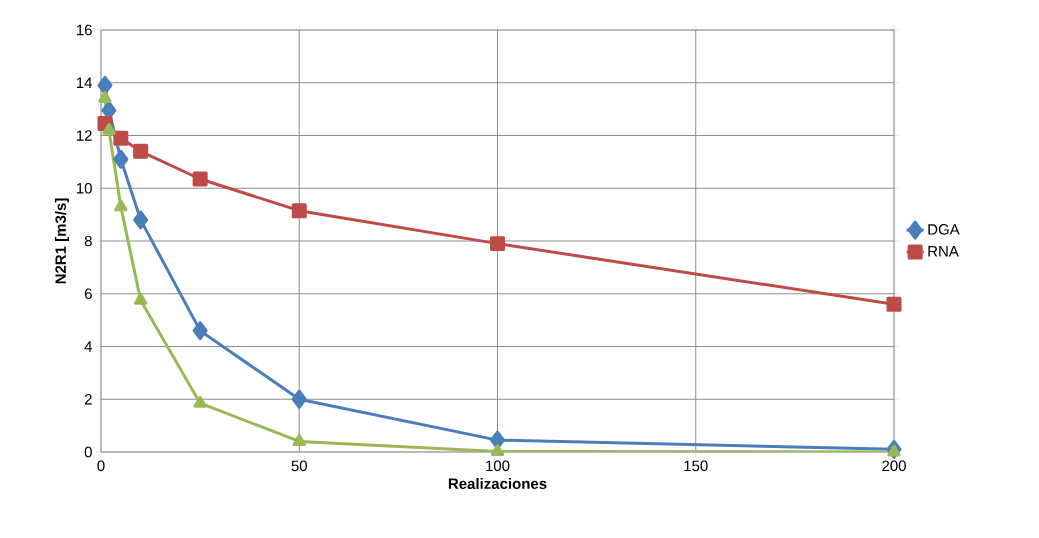 The height and width of the screenshot is (538, 1039). Describe the element at coordinates (88, 346) in the screenshot. I see `y-tick-label: 4` at that location.